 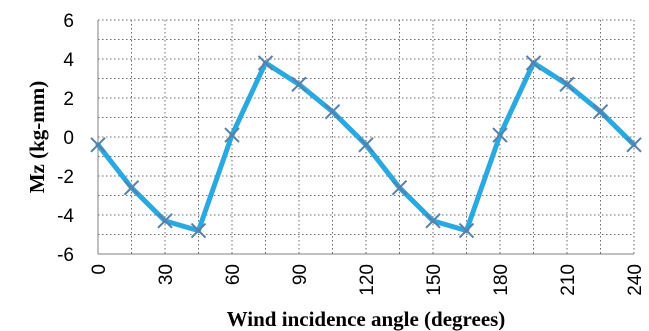 I want to click on y-tick-label: 0, so click(x=68, y=138).